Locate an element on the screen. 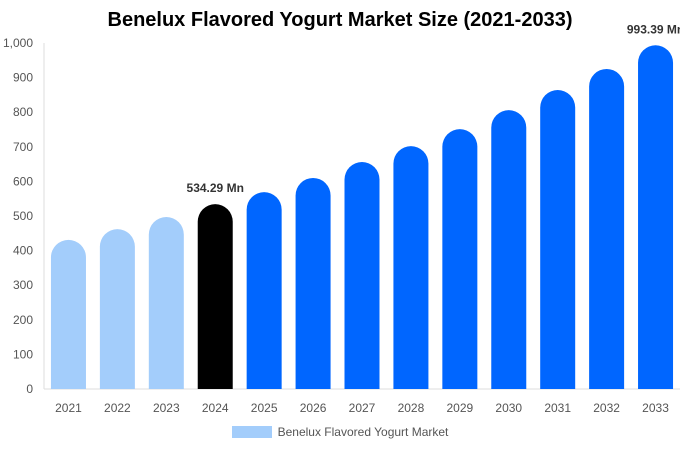 This screenshot has width=680, height=450. x-tick-label: 2021 is located at coordinates (68, 408).